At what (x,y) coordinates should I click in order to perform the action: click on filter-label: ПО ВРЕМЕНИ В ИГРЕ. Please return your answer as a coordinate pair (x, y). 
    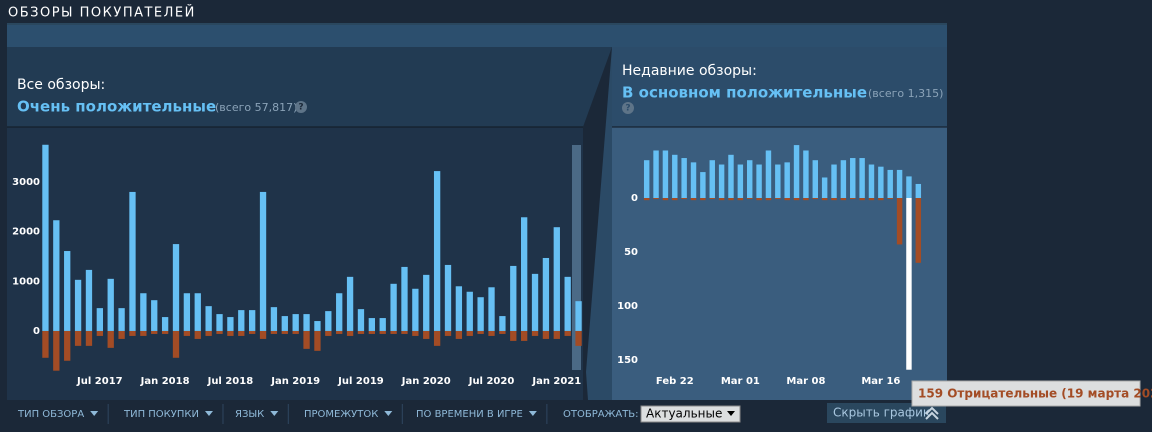
    Looking at the image, I should click on (469, 414).